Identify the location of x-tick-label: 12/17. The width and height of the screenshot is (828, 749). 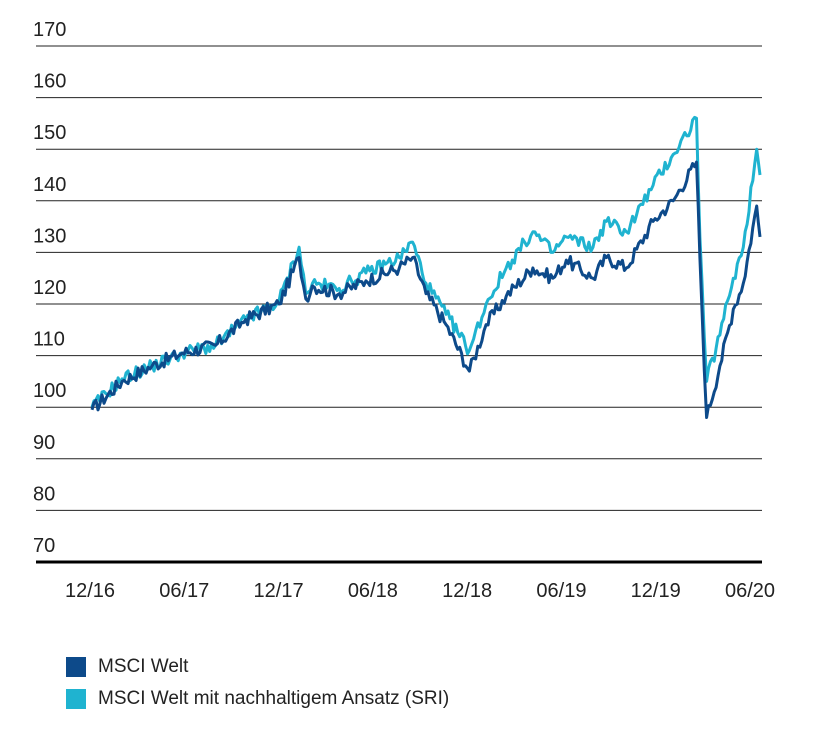
(279, 591).